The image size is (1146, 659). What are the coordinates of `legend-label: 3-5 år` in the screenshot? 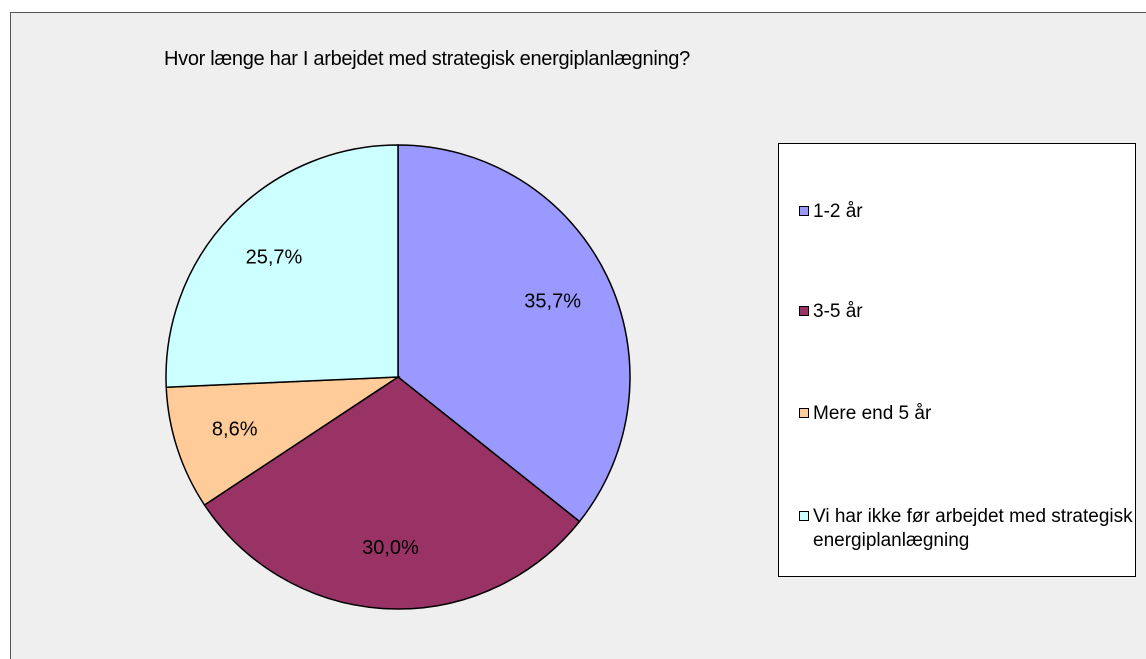 It's located at (838, 311).